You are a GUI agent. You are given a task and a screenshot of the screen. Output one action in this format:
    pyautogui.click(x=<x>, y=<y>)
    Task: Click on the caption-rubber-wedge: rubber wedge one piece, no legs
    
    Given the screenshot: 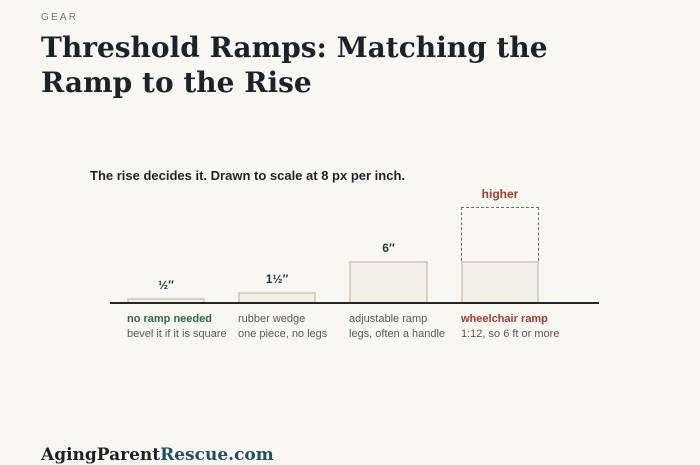 What is the action you would take?
    pyautogui.click(x=282, y=327)
    